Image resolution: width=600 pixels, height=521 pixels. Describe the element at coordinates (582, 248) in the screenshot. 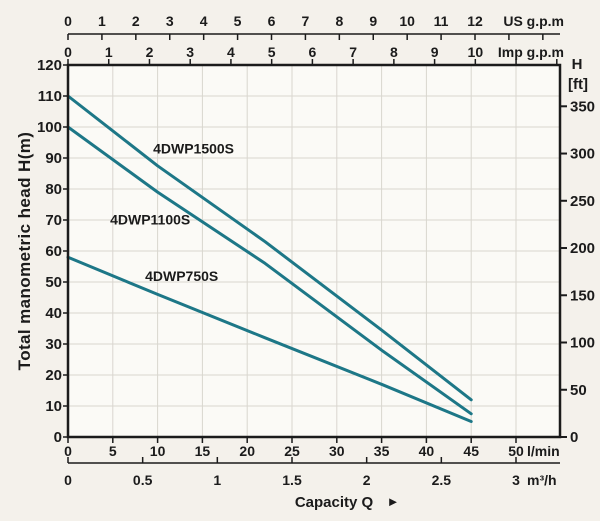

I see `y-right-tick-label: 200` at that location.